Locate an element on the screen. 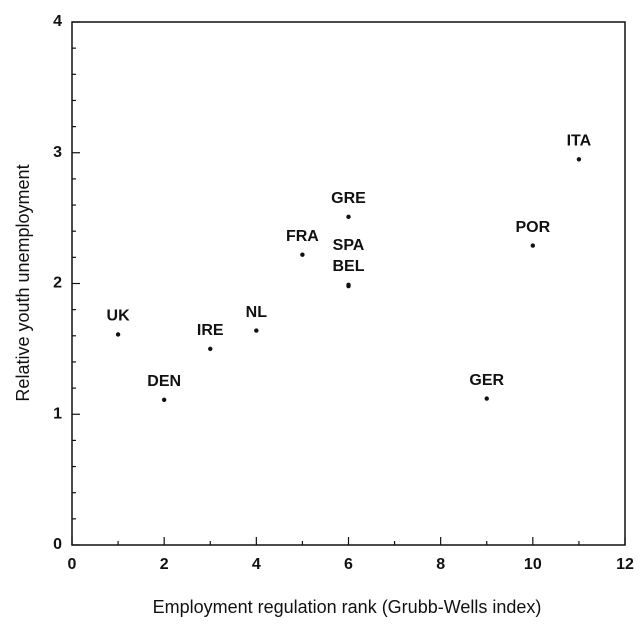  point-label: GER is located at coordinates (486, 380).